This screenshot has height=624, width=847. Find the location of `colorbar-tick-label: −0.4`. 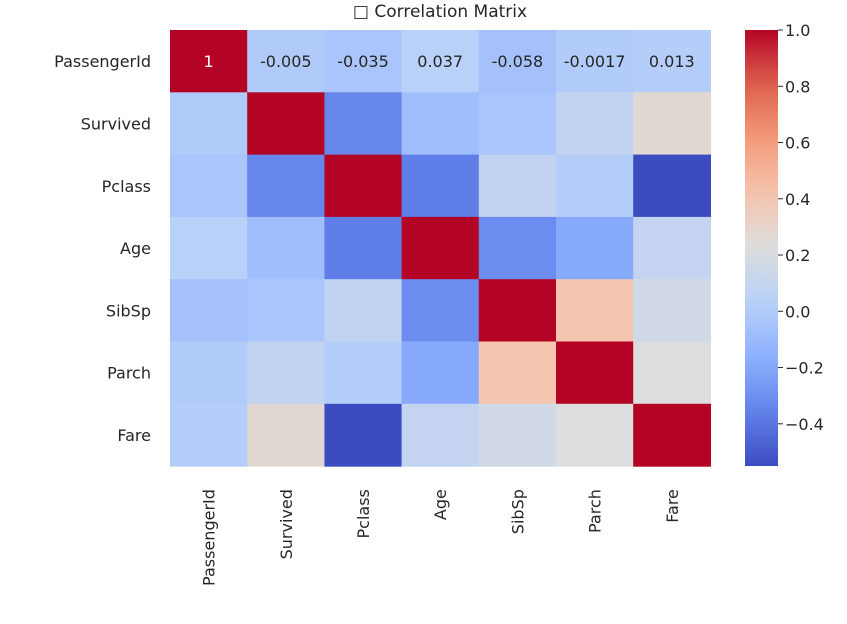

colorbar-tick-label: −0.4 is located at coordinates (804, 424).